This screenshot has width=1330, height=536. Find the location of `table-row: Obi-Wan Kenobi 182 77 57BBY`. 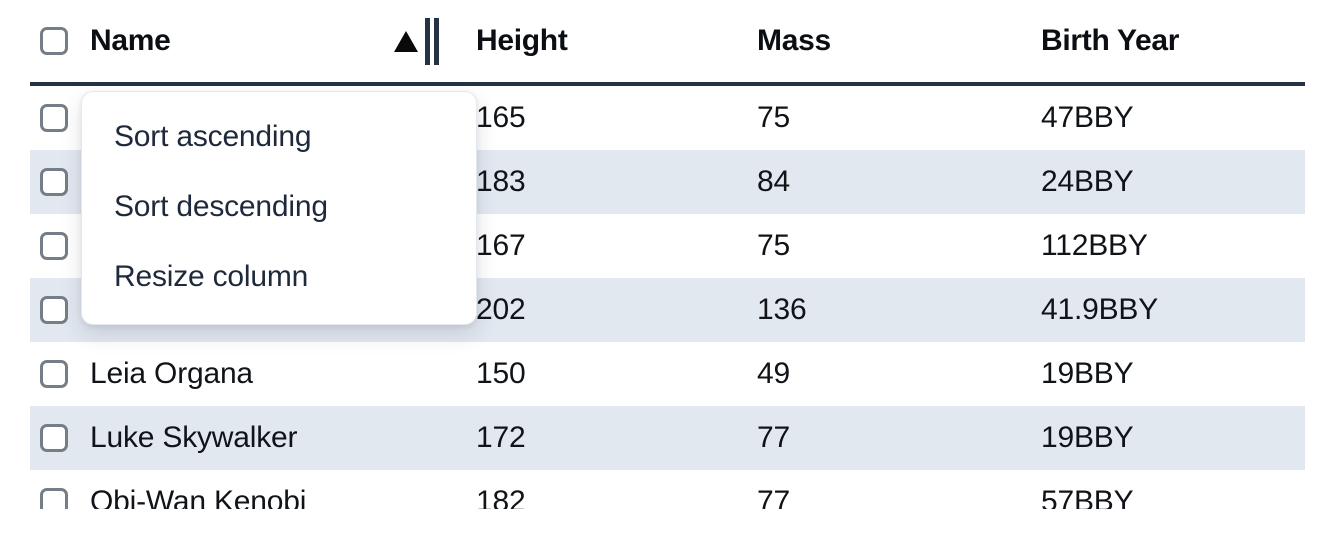

table-row: Obi-Wan Kenobi 182 77 57BBY is located at coordinates (667, 489).